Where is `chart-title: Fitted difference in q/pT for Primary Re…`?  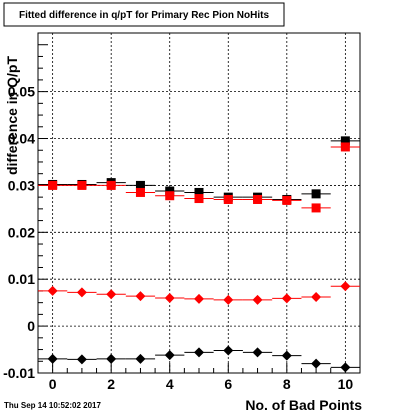 chart-title: Fitted difference in q/pT for Primary Re… is located at coordinates (144, 15).